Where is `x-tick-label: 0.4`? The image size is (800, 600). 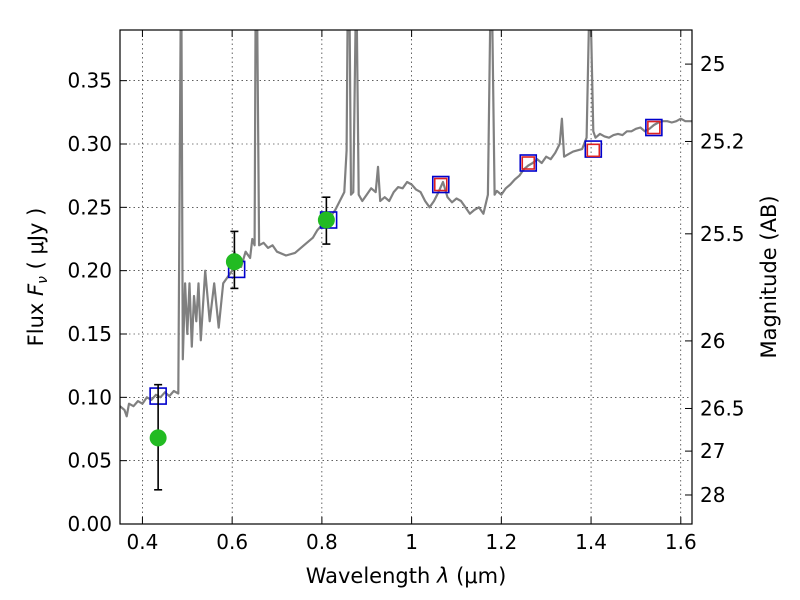
x-tick-label: 0.4 is located at coordinates (143, 542).